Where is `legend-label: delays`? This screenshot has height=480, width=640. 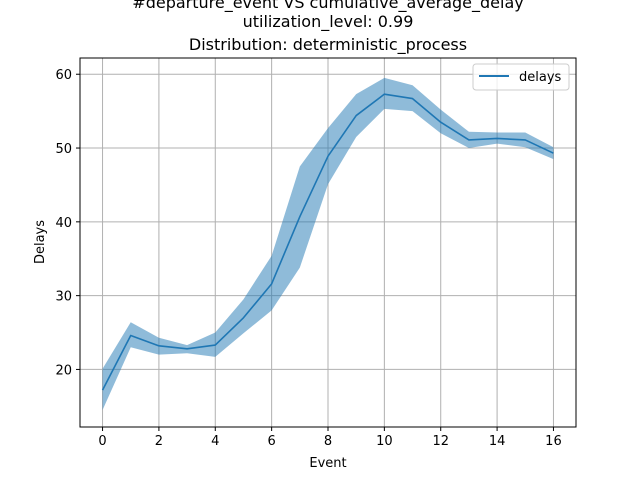 legend-label: delays is located at coordinates (540, 77).